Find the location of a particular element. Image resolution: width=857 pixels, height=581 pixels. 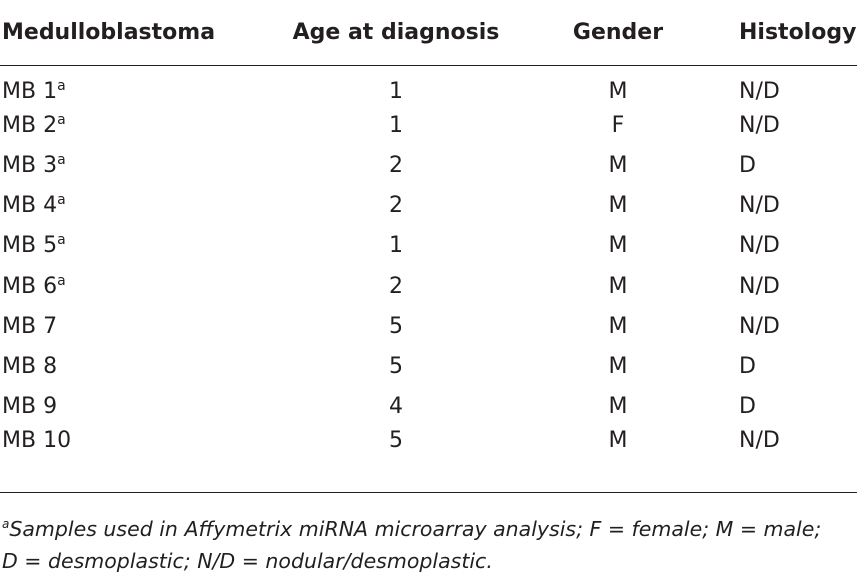

column-header-gender: Gender is located at coordinates (618, 33).